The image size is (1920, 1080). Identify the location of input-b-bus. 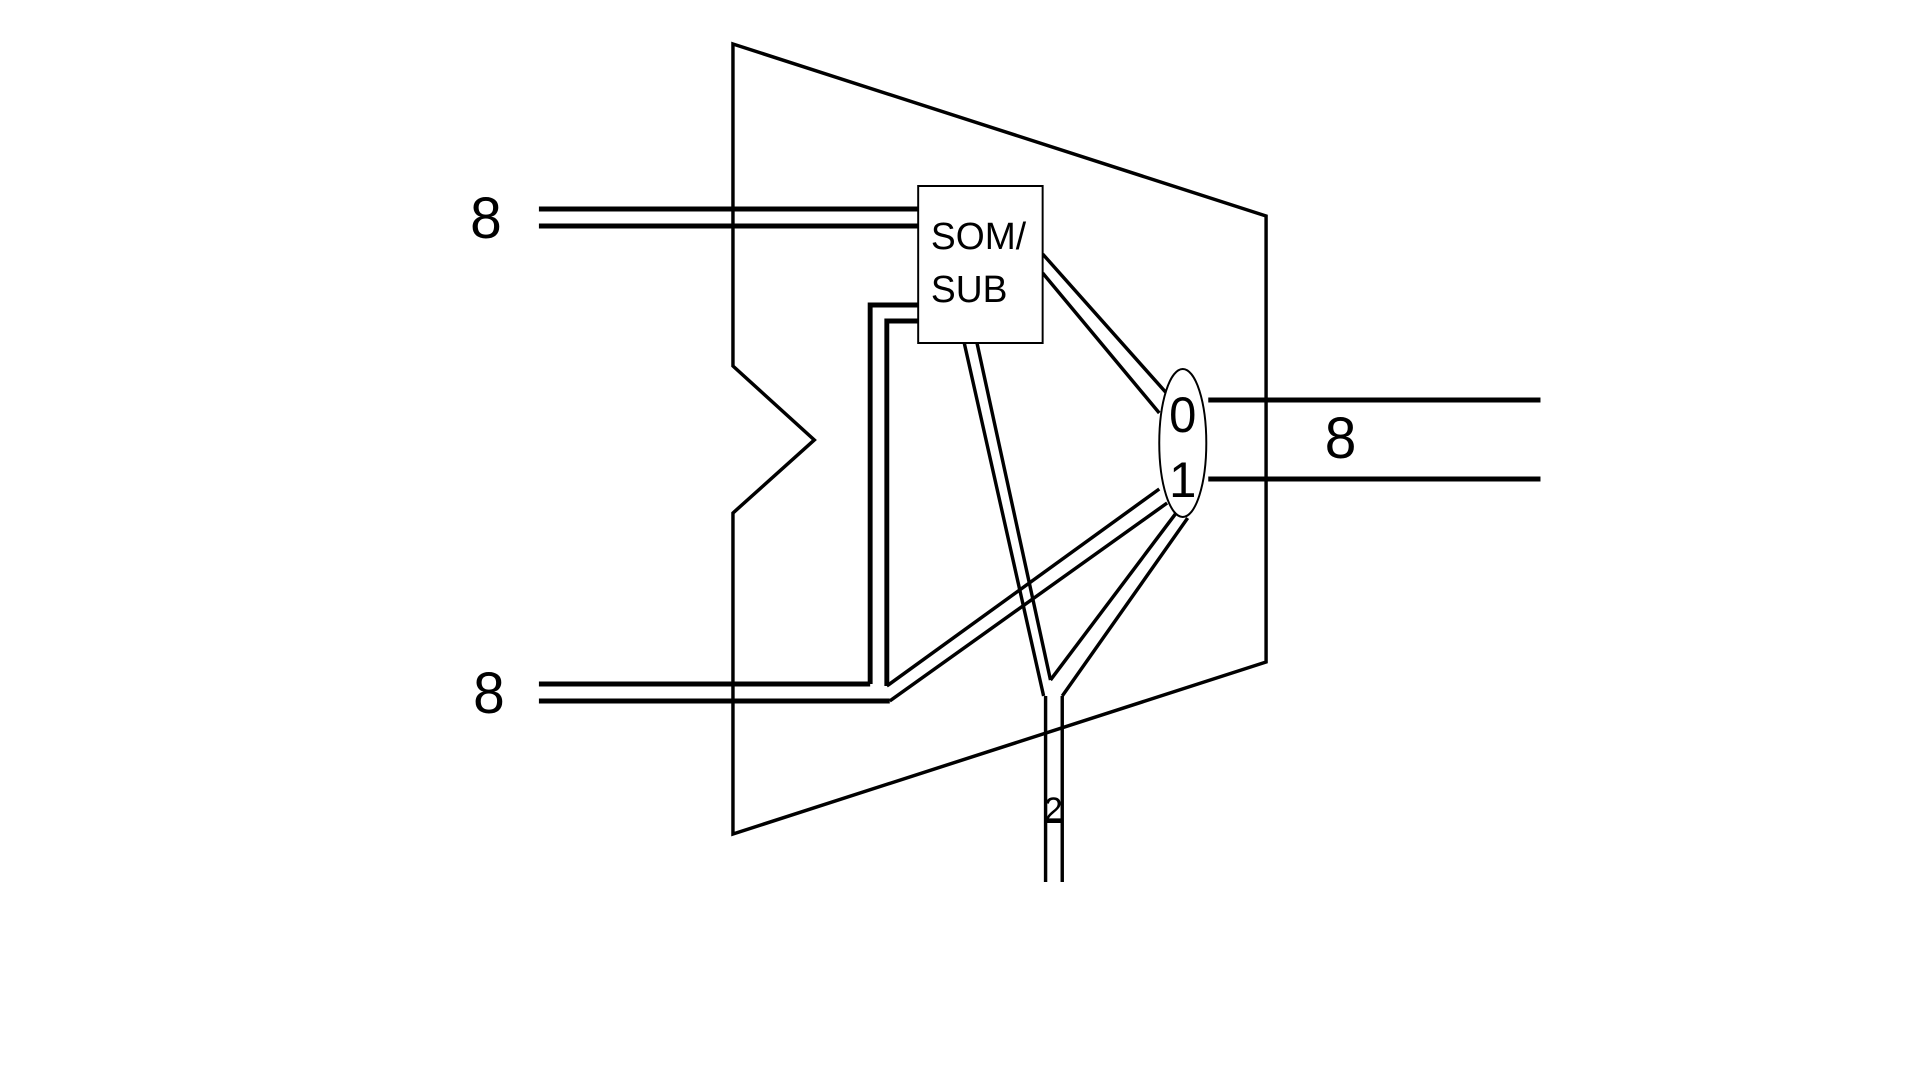
(714, 692).